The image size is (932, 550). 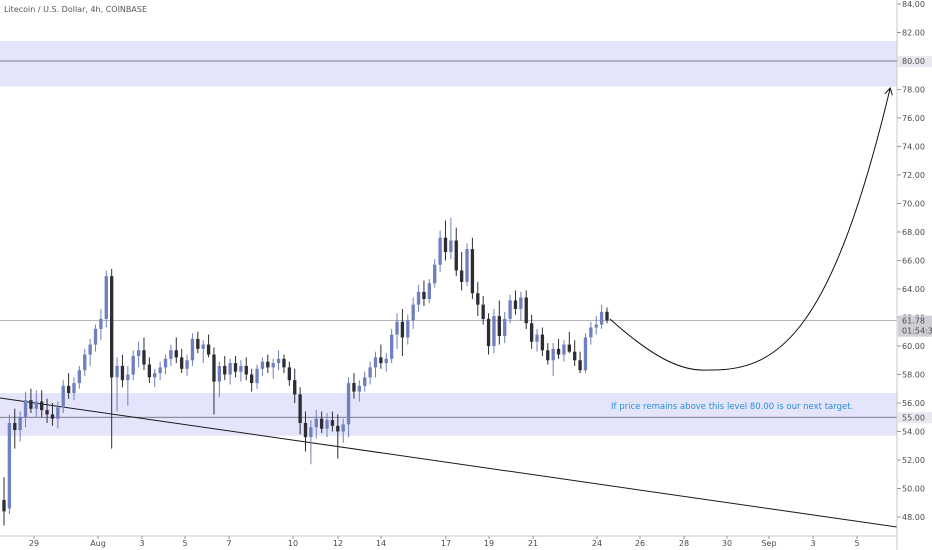 What do you see at coordinates (913, 375) in the screenshot?
I see `price-tick-label: 58.00` at bounding box center [913, 375].